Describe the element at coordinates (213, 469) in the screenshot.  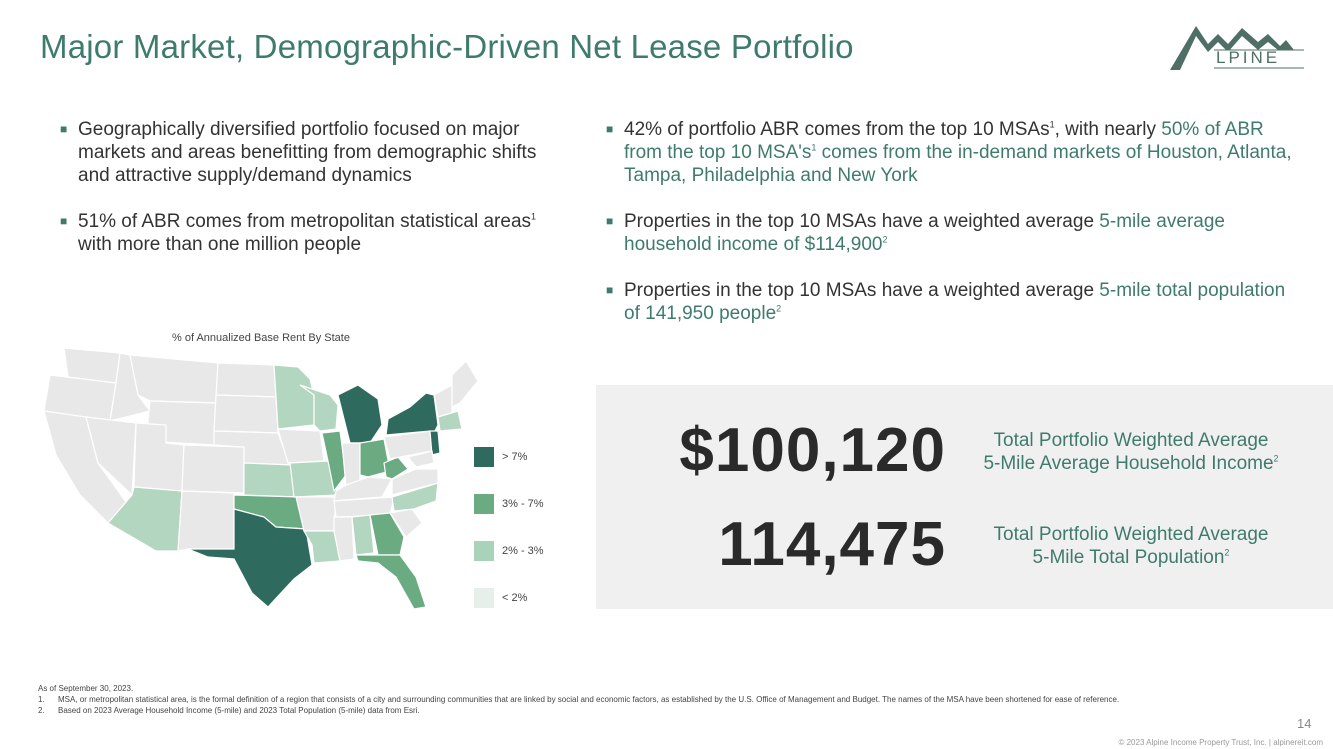
I see `state-co` at that location.